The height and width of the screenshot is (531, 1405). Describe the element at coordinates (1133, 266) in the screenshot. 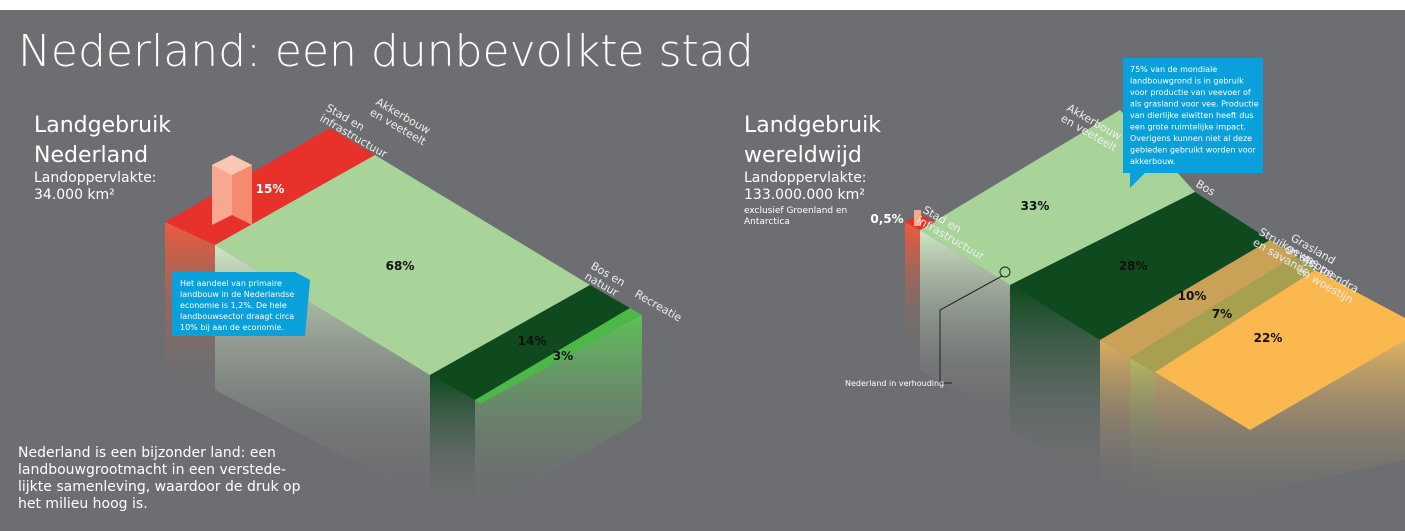

I see `segment-value: 28%` at that location.